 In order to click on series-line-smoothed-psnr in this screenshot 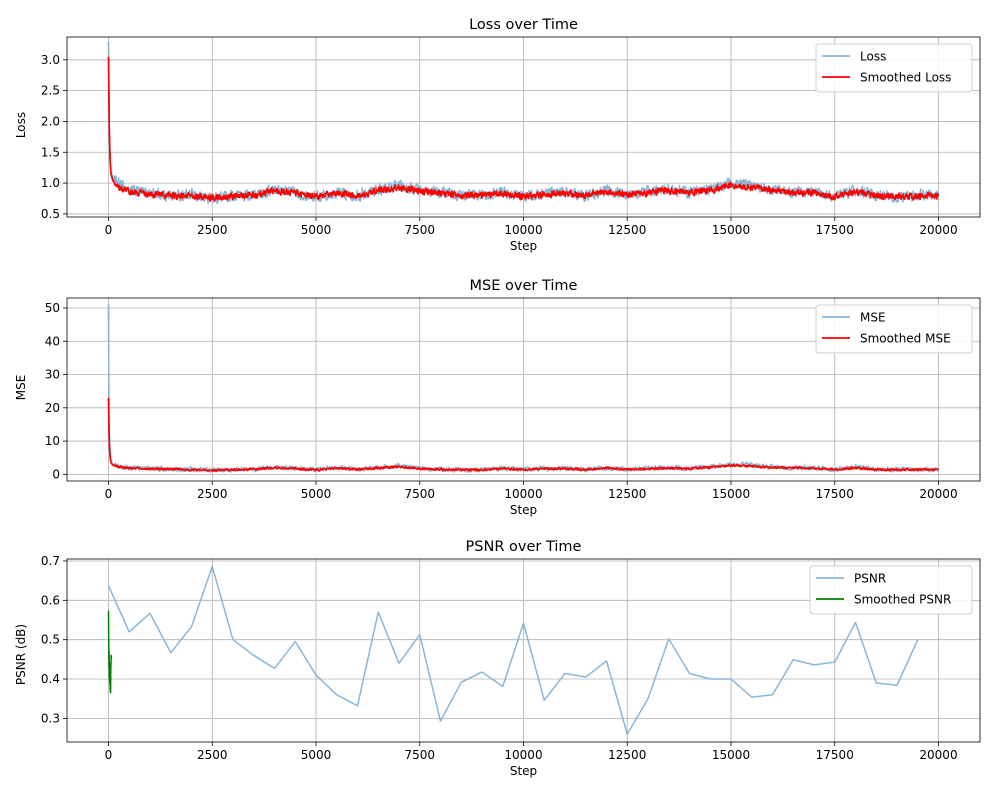, I will do `click(110, 652)`.